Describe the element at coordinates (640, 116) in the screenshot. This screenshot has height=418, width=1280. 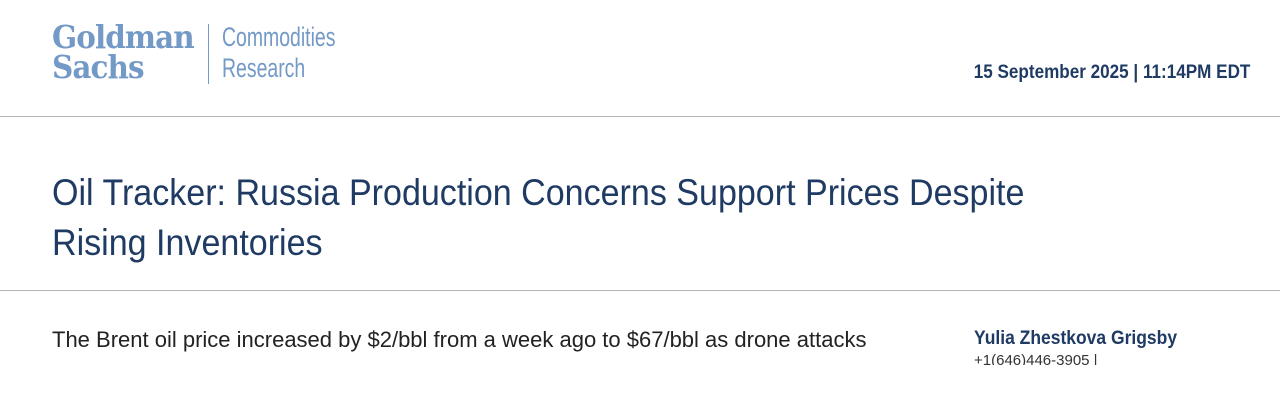
I see `header-divider` at that location.